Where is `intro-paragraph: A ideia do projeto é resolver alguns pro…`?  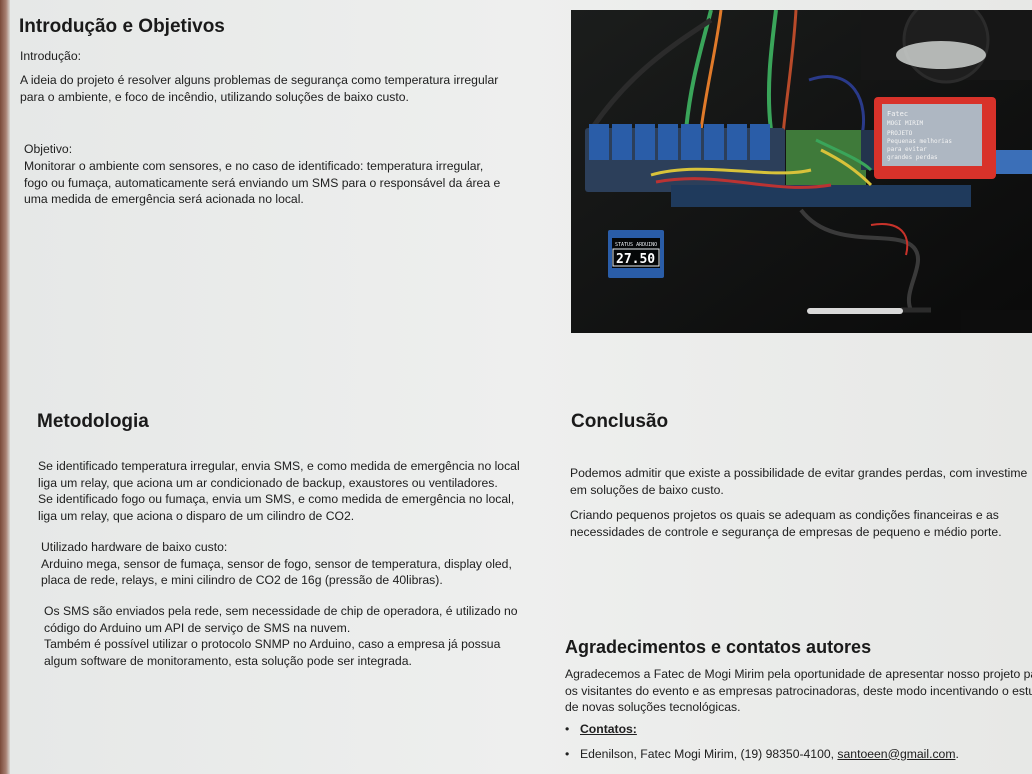 intro-paragraph: A ideia do projeto é resolver alguns pro… is located at coordinates (259, 88).